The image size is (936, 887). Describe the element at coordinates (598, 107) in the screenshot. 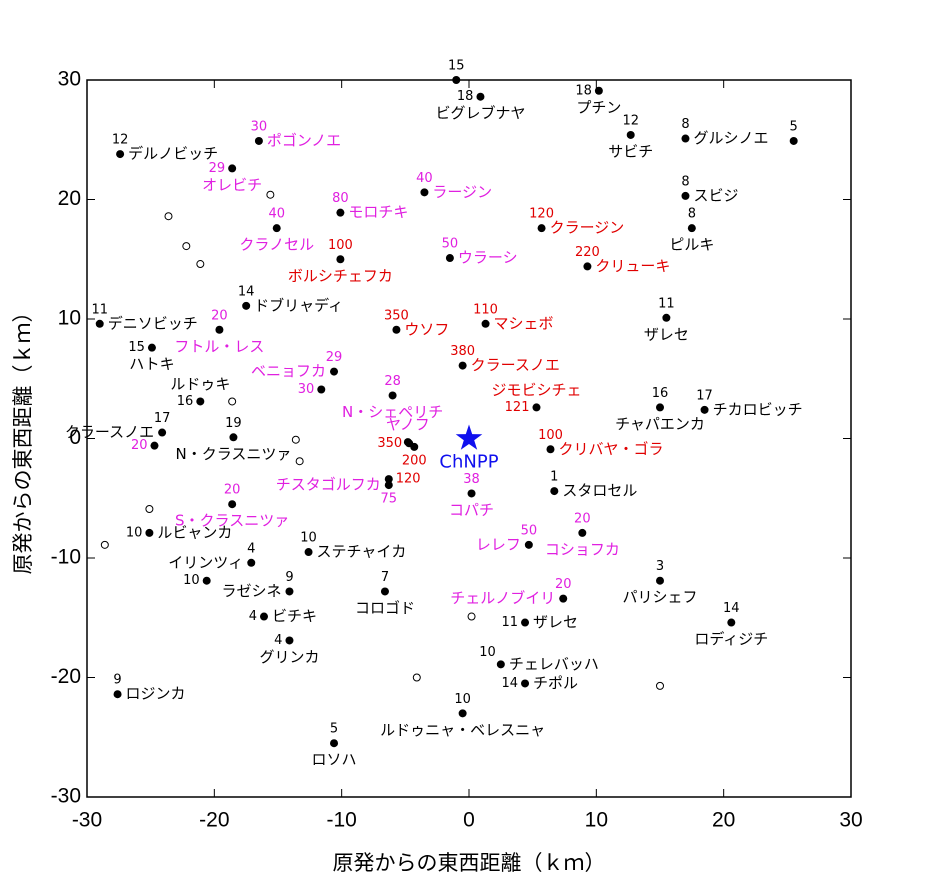

I see `village-name: プチン` at that location.